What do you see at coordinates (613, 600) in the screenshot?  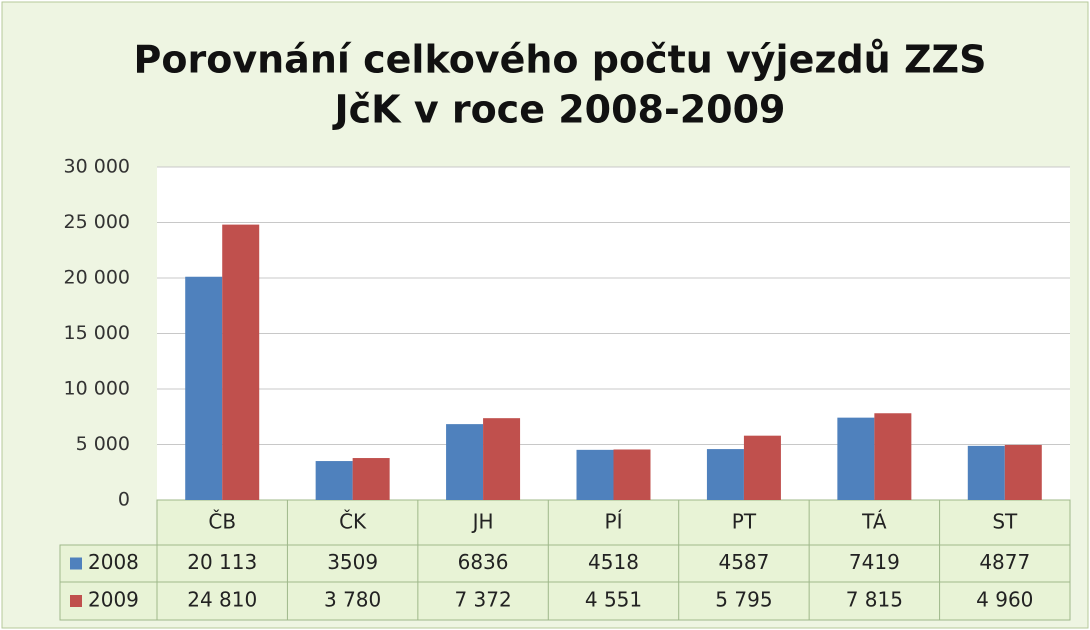 I see `data-label: 4 551` at bounding box center [613, 600].